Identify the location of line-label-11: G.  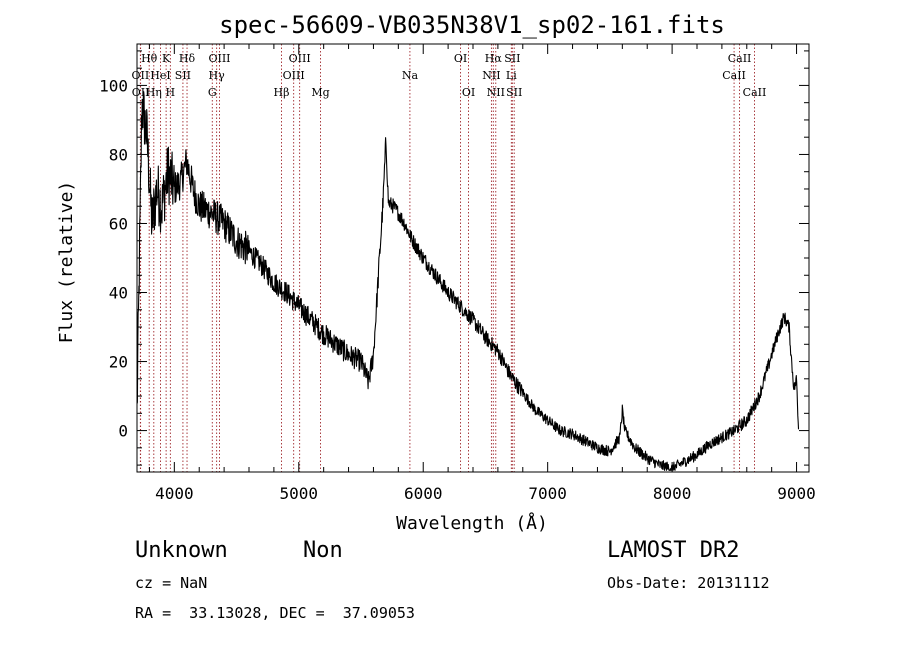
(212, 92).